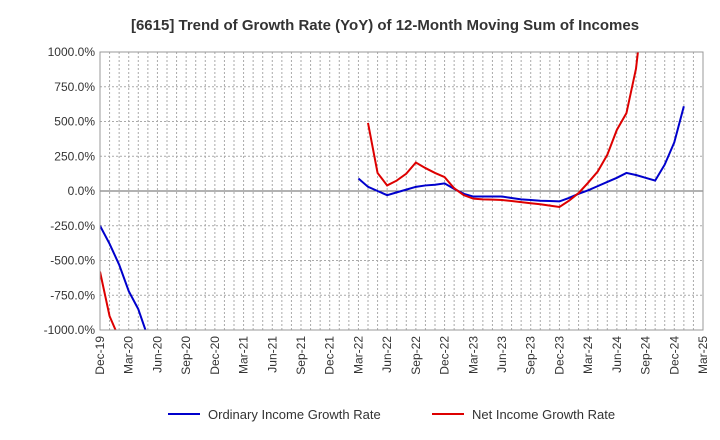  I want to click on x-tick-label: Dec-19, so click(100, 355).